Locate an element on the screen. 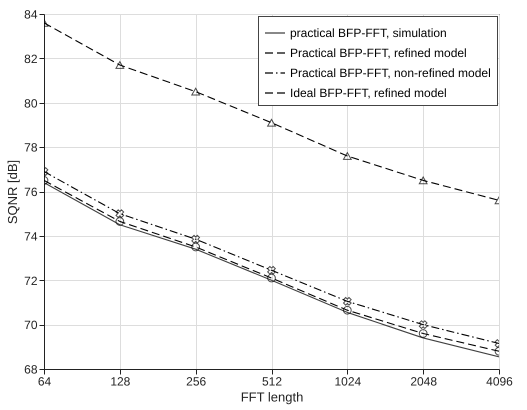  y-tick-label: 76 is located at coordinates (31, 192).